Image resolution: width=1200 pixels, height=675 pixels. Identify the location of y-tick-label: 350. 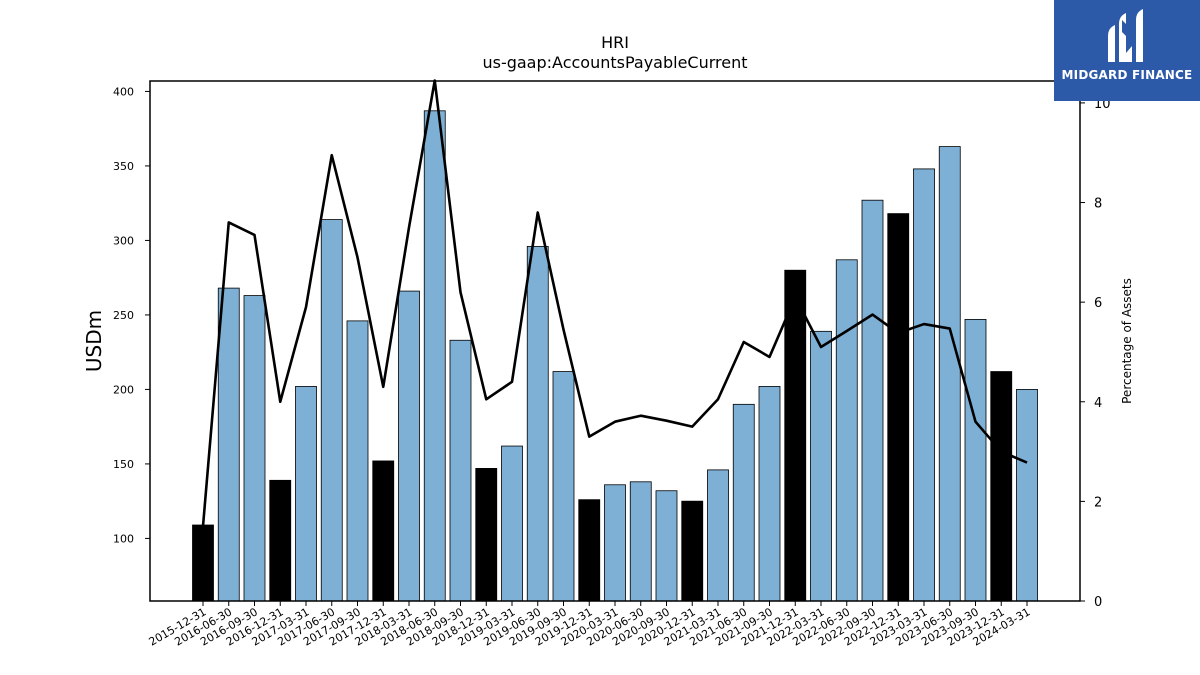
(123, 166).